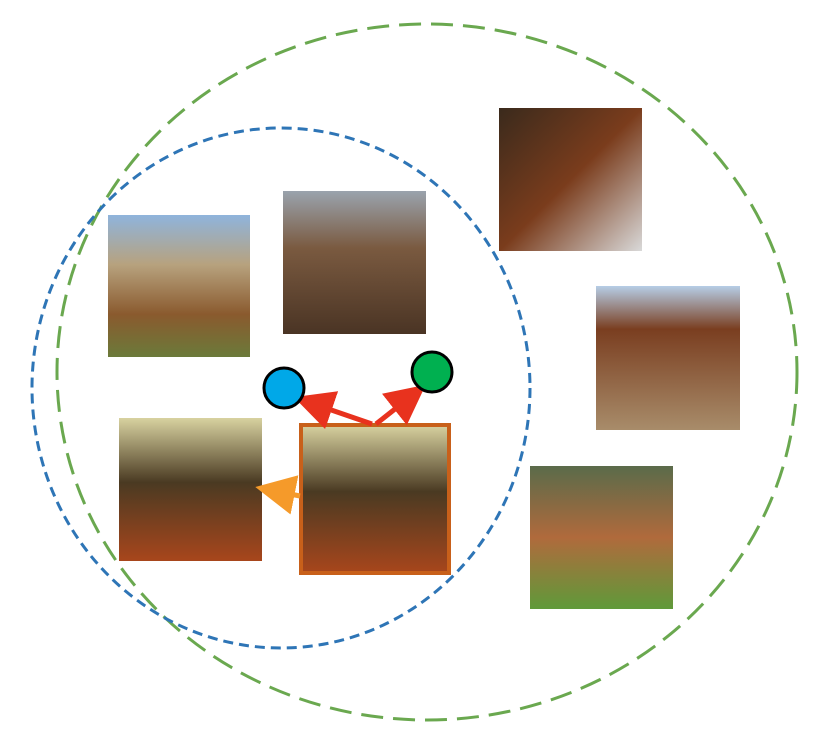  Describe the element at coordinates (375, 499) in the screenshot. I see `query-photo` at that location.